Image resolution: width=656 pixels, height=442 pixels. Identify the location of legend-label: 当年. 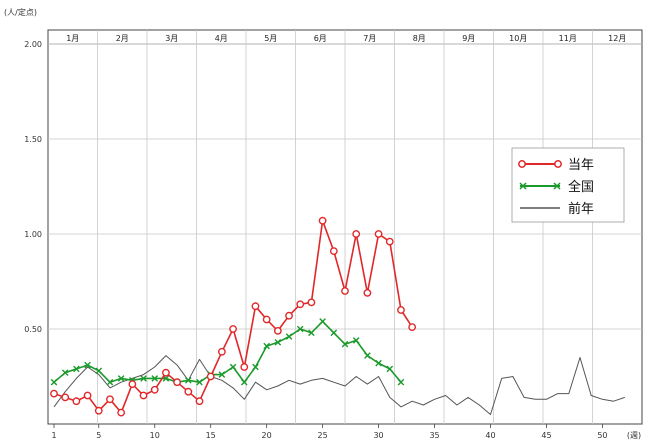
(581, 165).